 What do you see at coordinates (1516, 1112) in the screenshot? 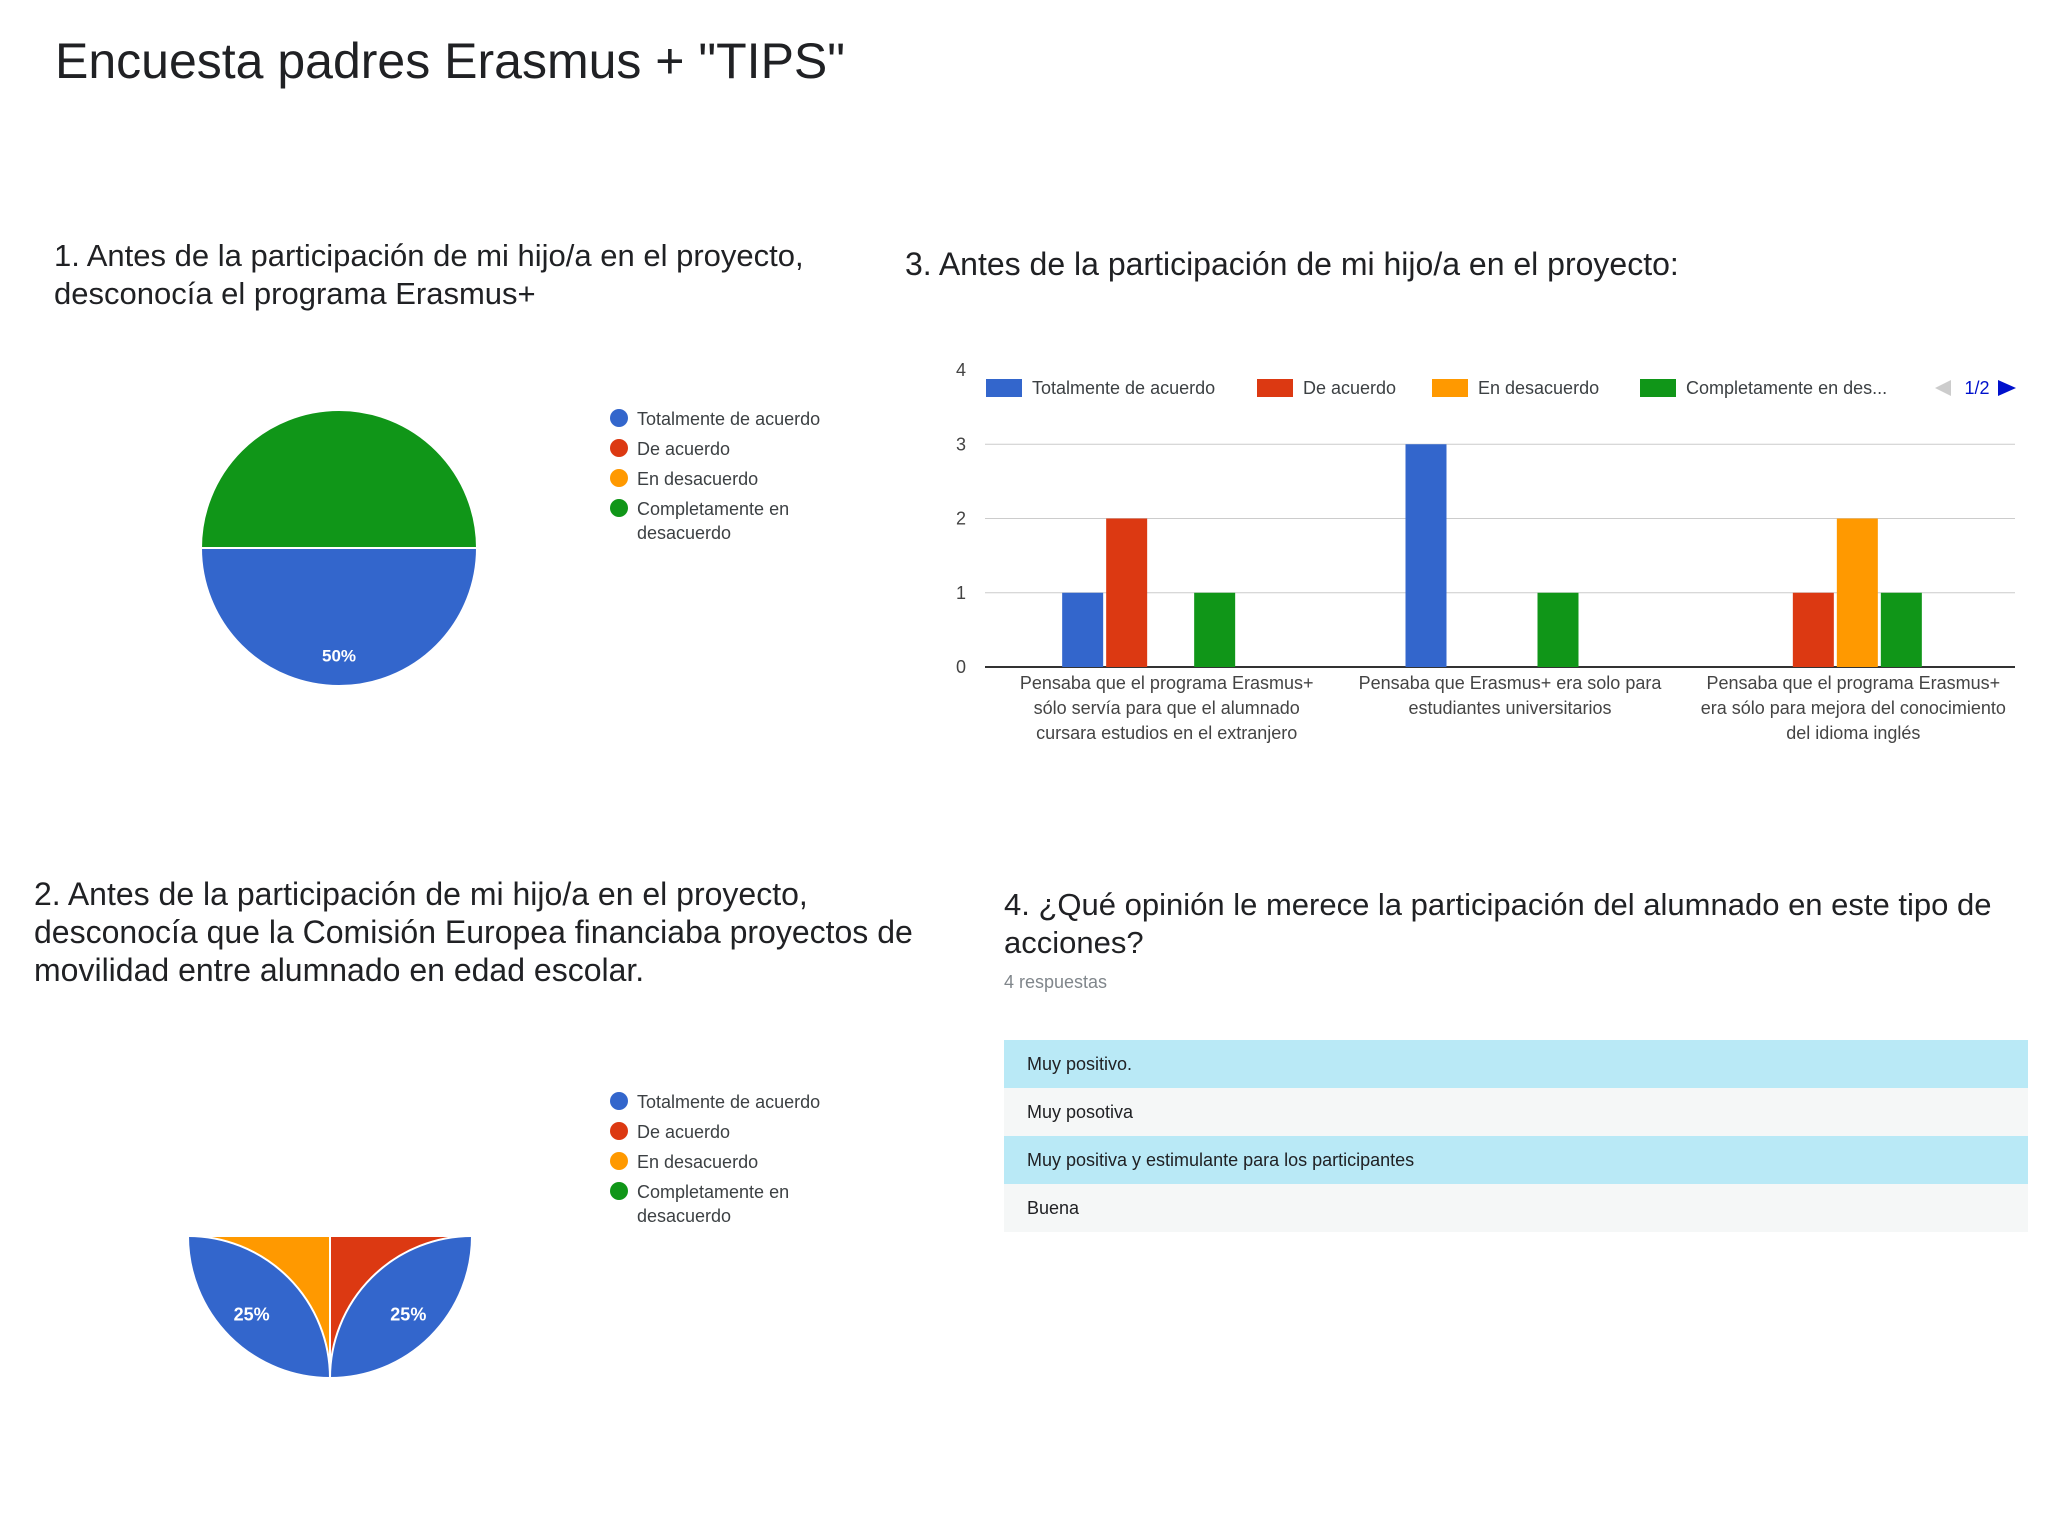
I see `response-row: Muy posotiva` at bounding box center [1516, 1112].